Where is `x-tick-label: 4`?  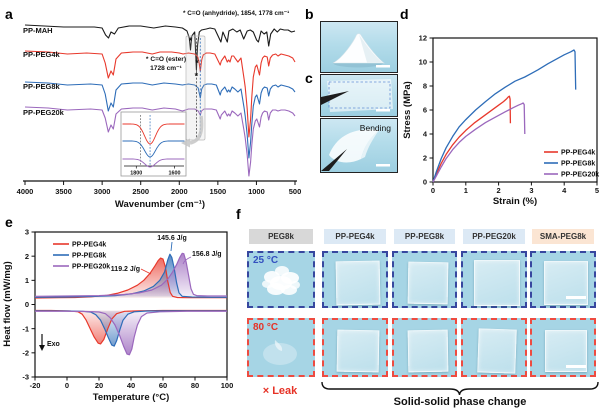
x-tick-label: 4 is located at coordinates (564, 190).